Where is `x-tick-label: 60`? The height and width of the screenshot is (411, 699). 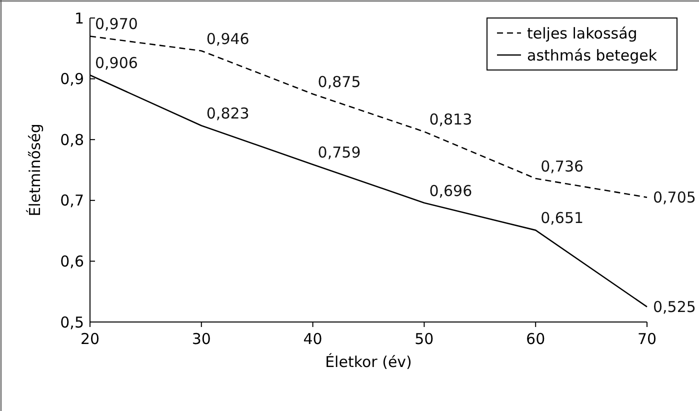 x-tick-label: 60 is located at coordinates (536, 339).